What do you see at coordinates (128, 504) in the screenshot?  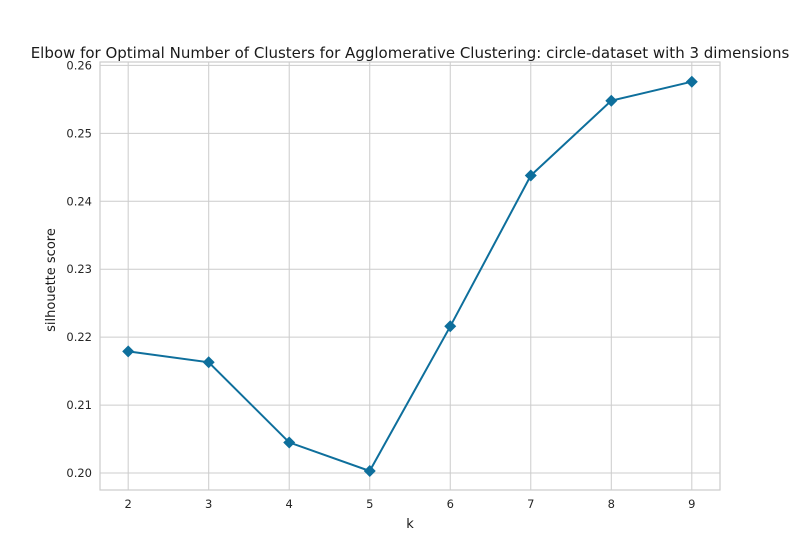 I see `x-tick-label: 2` at bounding box center [128, 504].